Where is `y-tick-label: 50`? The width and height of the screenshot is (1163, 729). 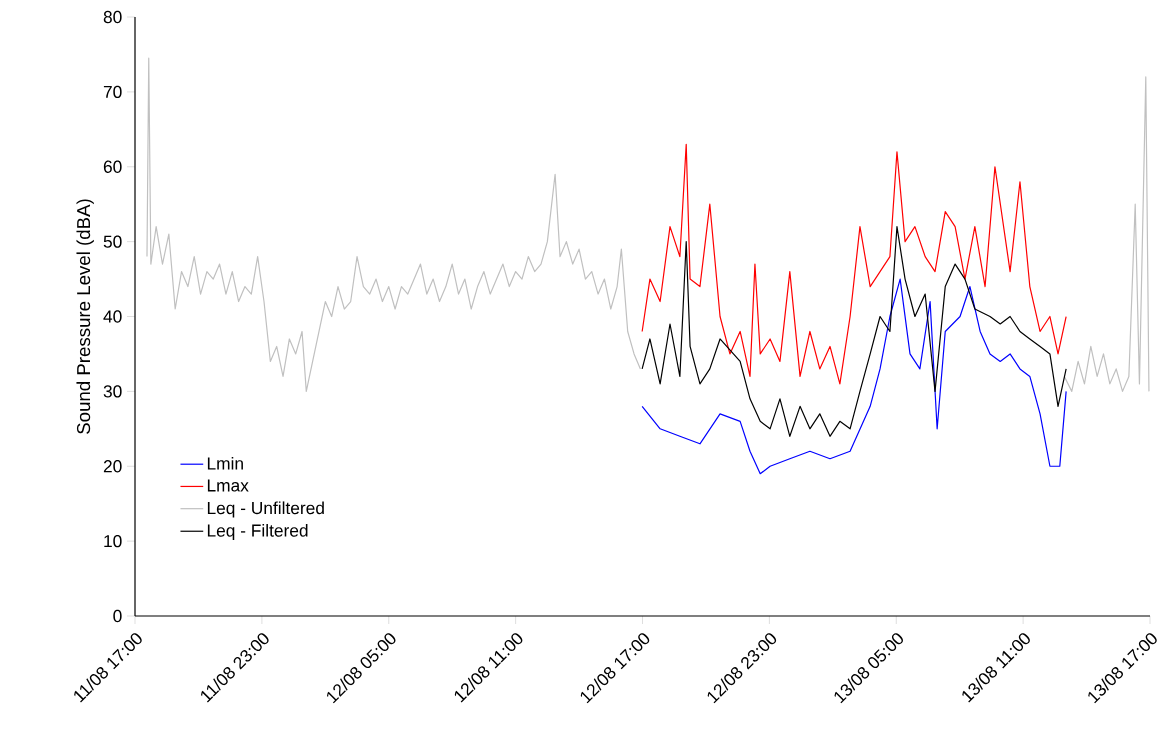 y-tick-label: 50 is located at coordinates (112, 241).